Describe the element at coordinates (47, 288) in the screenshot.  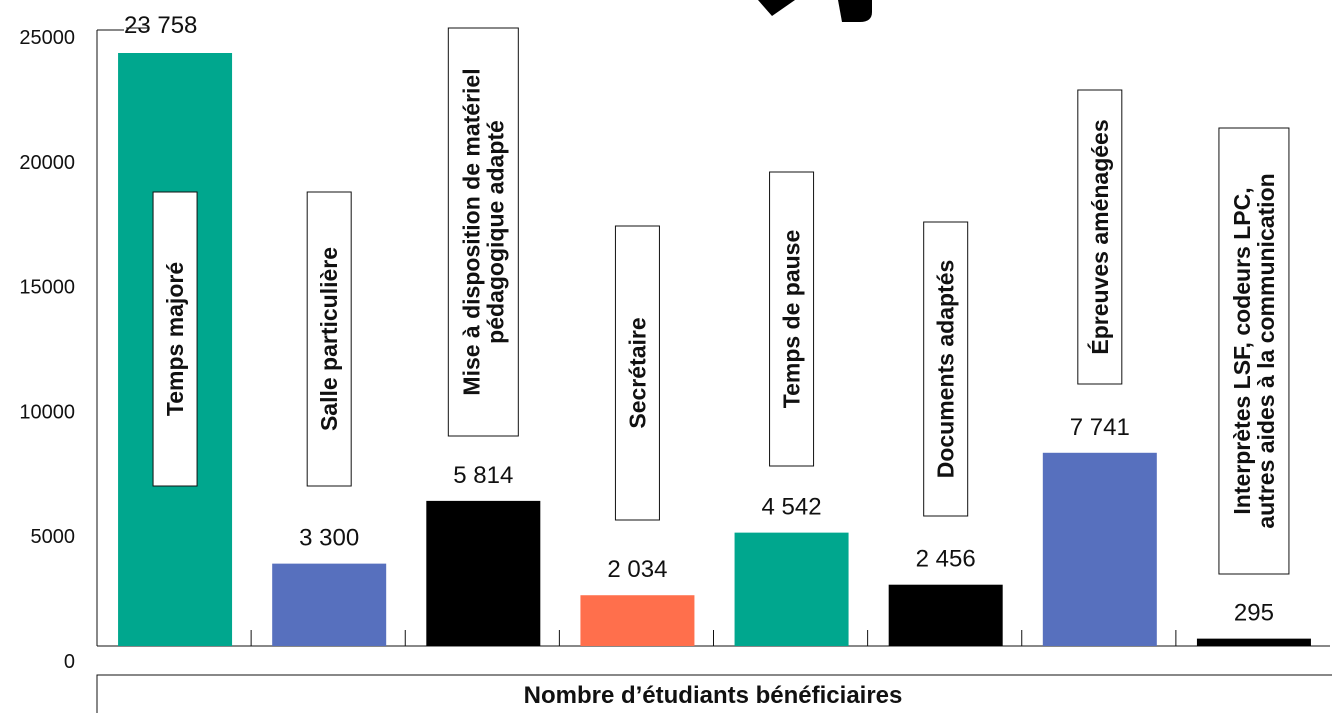
I see `y-tick-label: 15000` at that location.